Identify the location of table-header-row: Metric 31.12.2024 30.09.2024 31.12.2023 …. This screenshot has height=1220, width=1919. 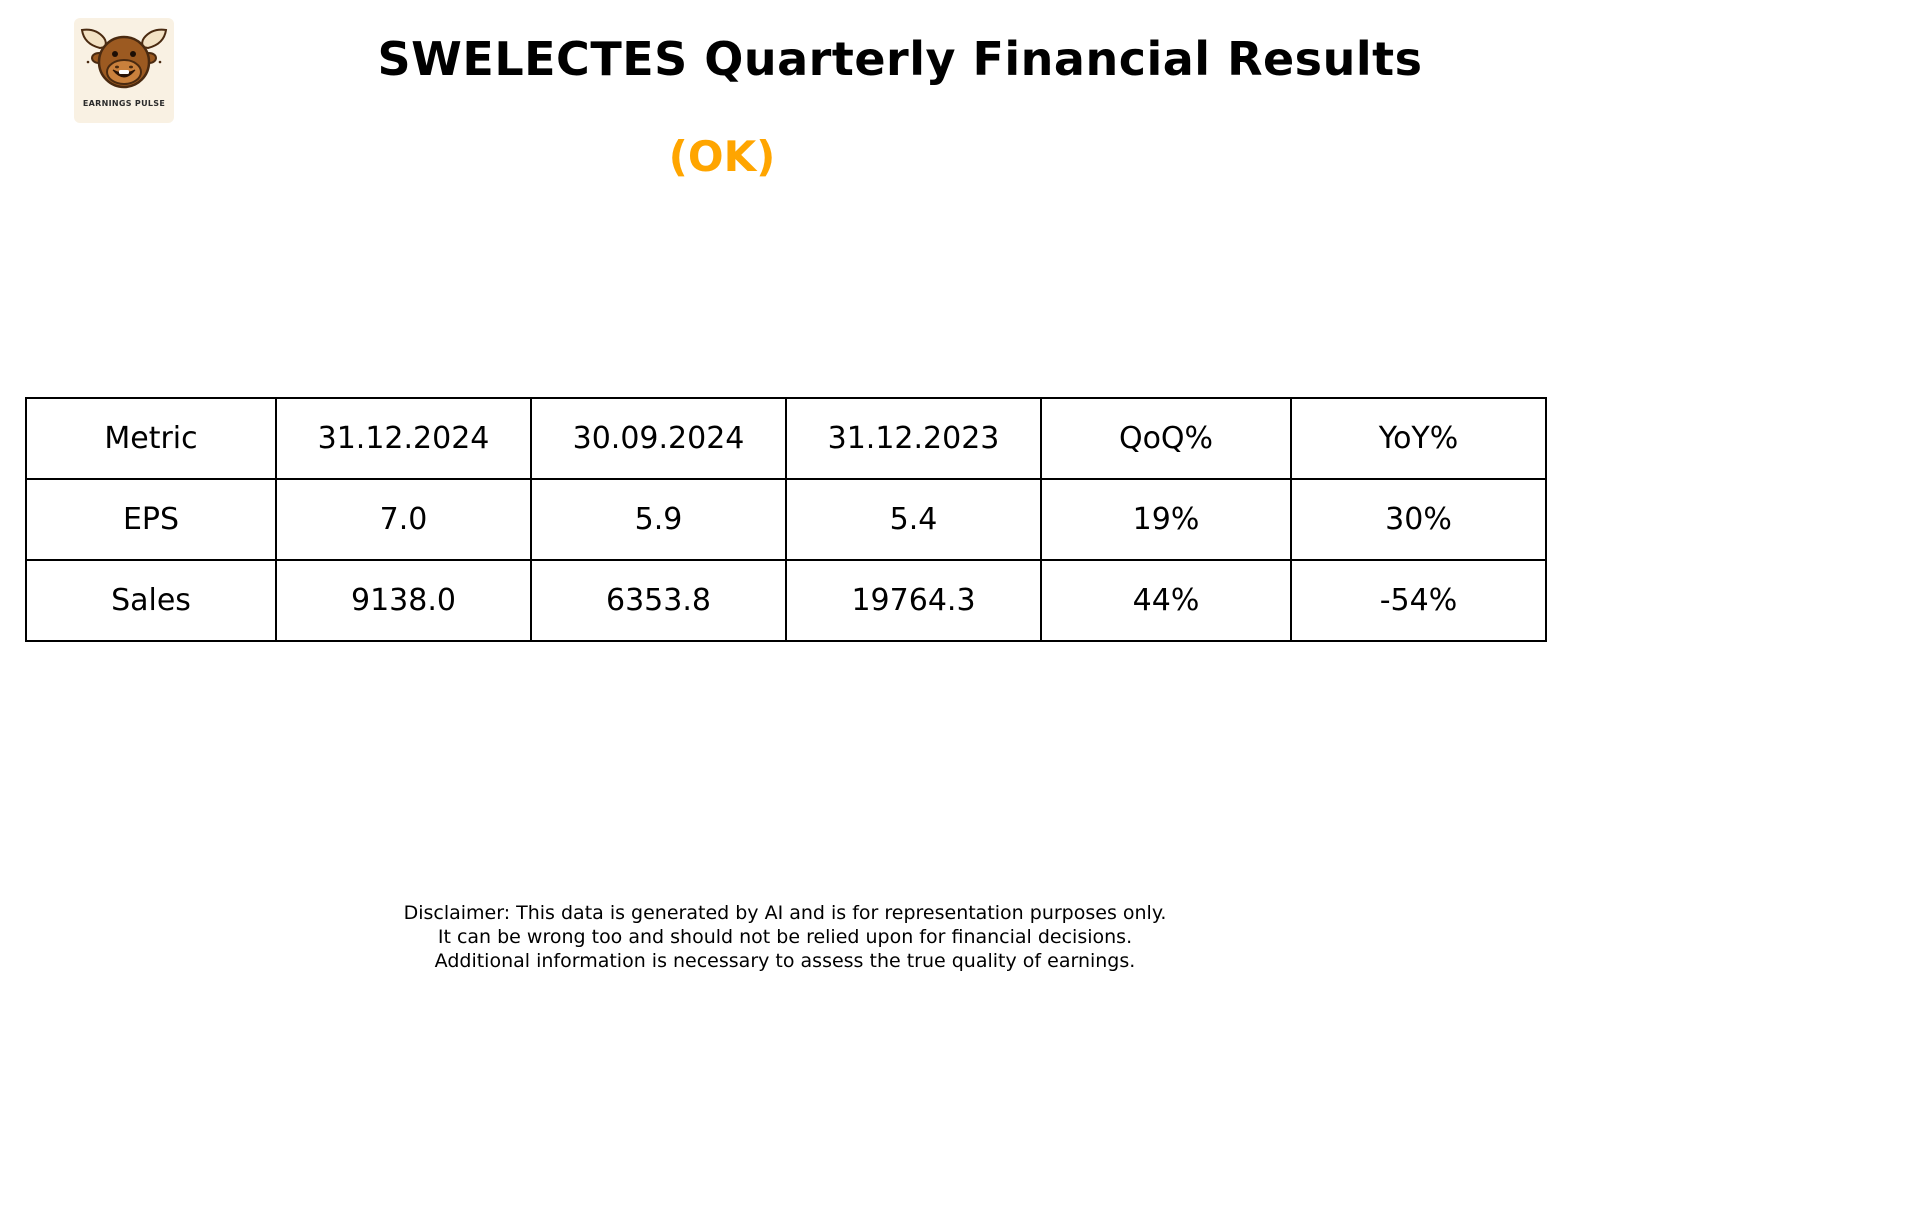
(786, 438).